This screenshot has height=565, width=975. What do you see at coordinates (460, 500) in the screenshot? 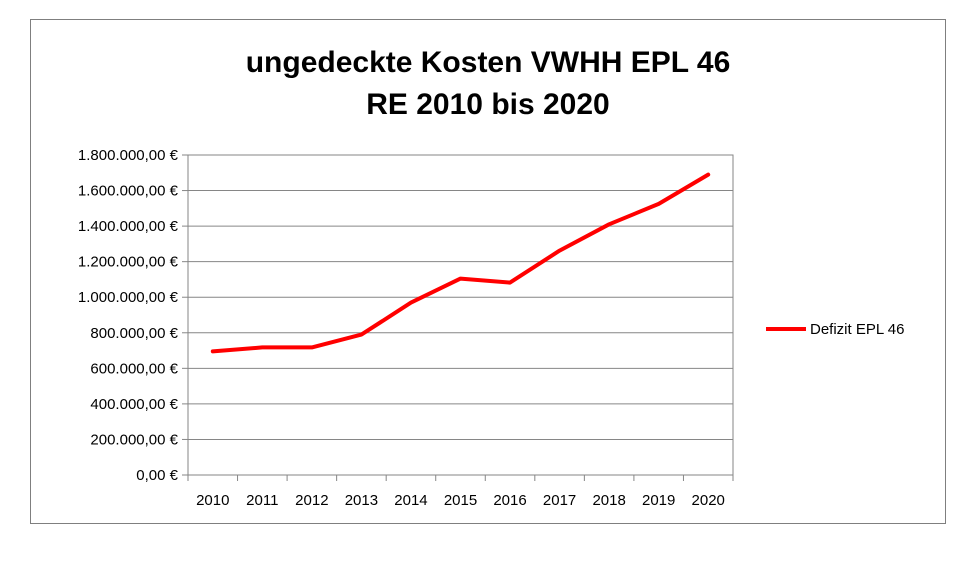
I see `x-tick-label: 2015` at bounding box center [460, 500].